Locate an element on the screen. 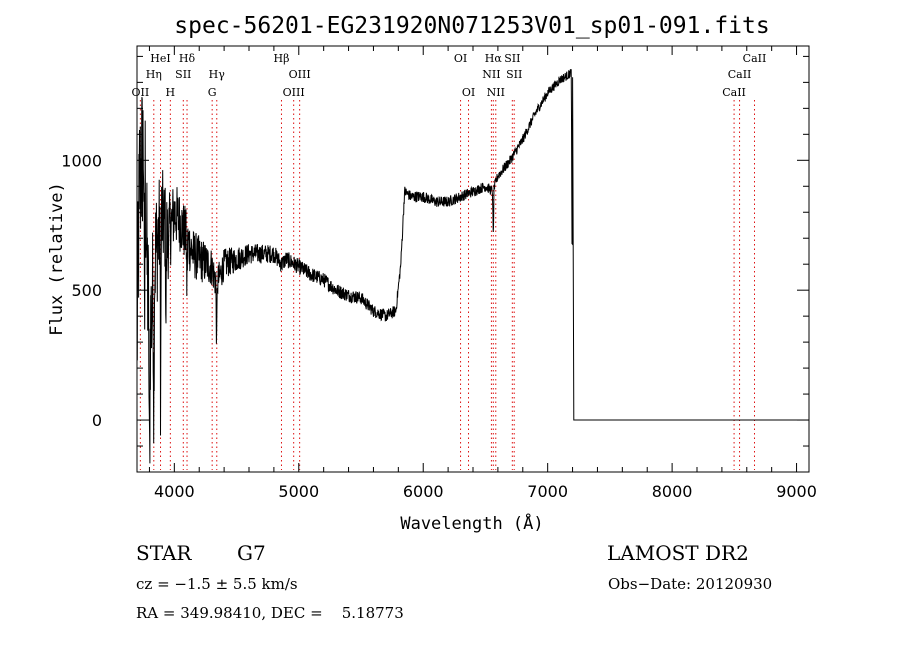  observation-date: Obs−Date: 20120930 is located at coordinates (690, 584).